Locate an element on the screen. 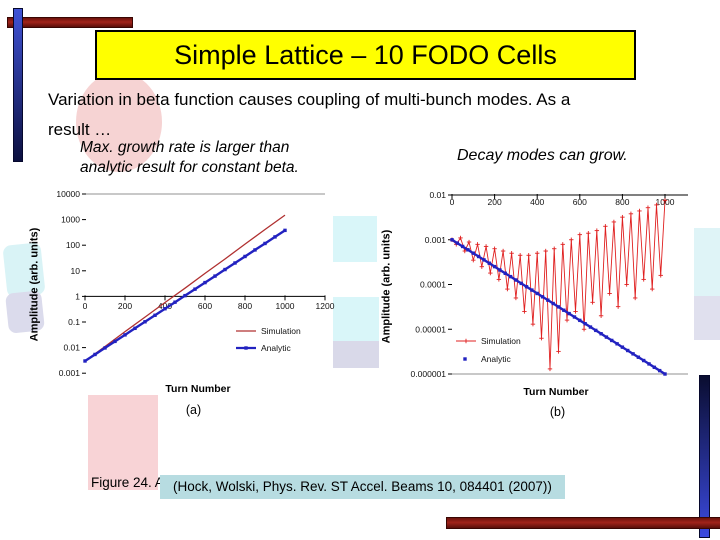 This screenshot has width=720, height=540. chart-a-y-axis-label: Amplitude (arb. units) is located at coordinates (34, 284).